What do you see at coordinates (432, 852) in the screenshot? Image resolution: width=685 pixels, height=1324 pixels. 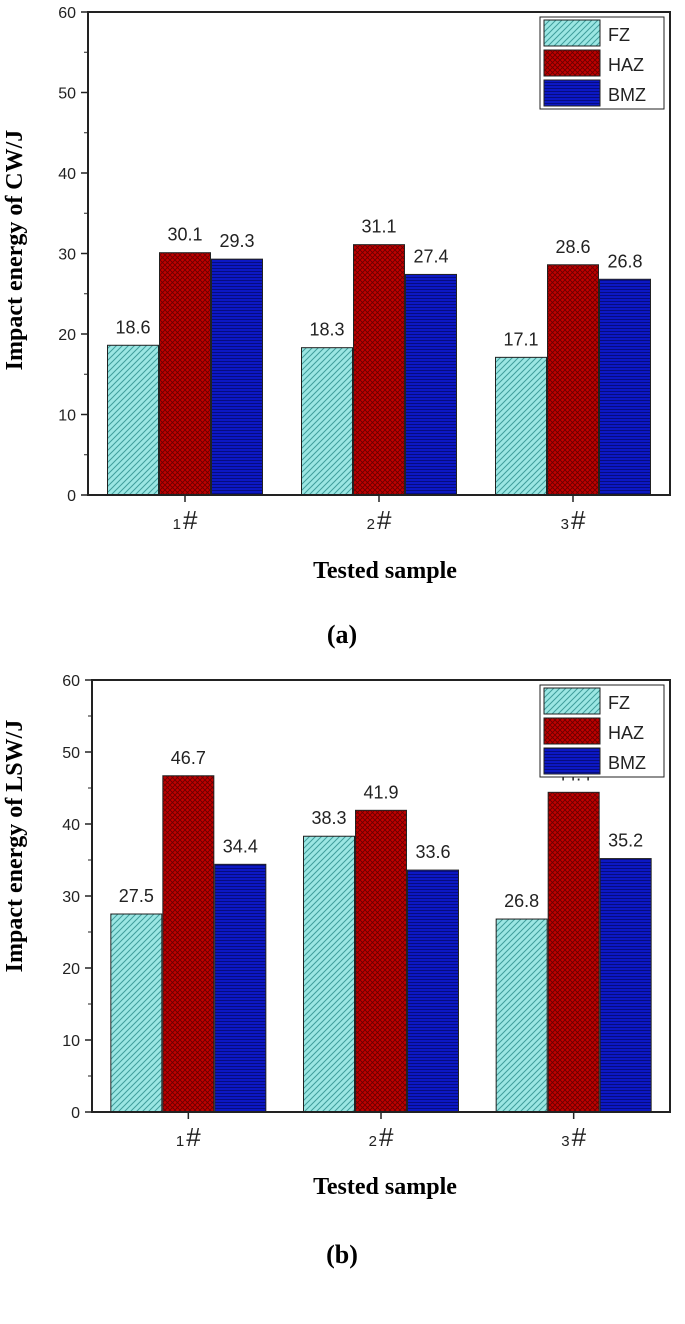 I see `data-label-bmz-2: 33.6` at bounding box center [432, 852].